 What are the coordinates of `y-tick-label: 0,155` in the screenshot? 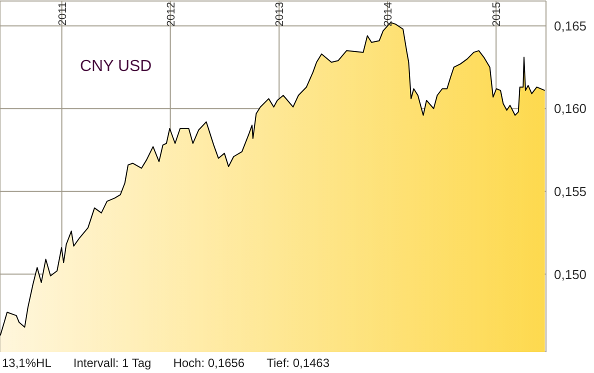 It's located at (570, 192).